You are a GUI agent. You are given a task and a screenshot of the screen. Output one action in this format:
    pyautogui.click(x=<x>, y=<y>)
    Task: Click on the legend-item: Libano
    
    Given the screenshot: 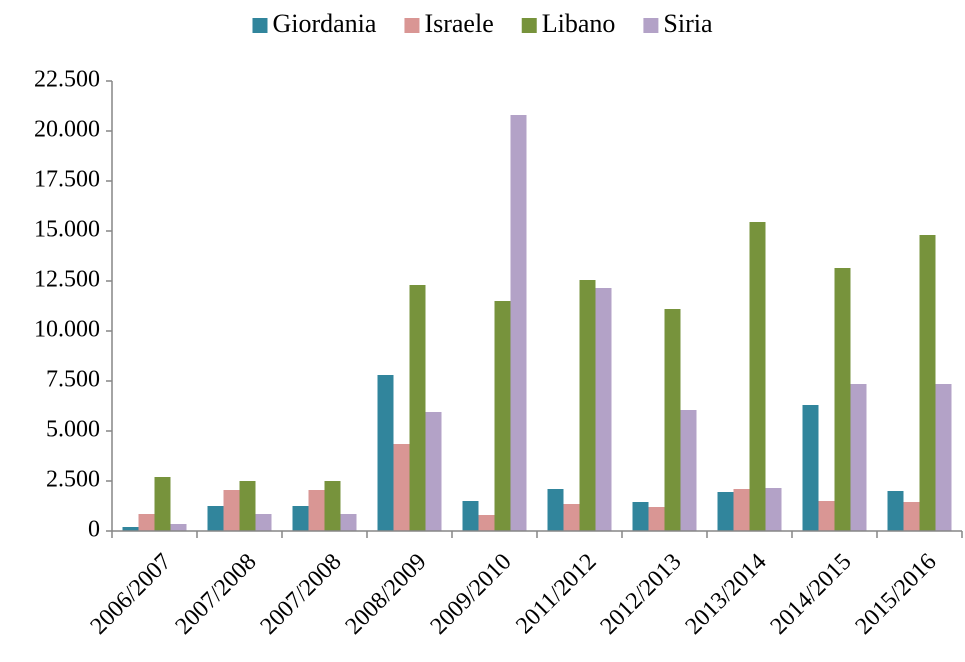 What is the action you would take?
    pyautogui.click(x=568, y=23)
    